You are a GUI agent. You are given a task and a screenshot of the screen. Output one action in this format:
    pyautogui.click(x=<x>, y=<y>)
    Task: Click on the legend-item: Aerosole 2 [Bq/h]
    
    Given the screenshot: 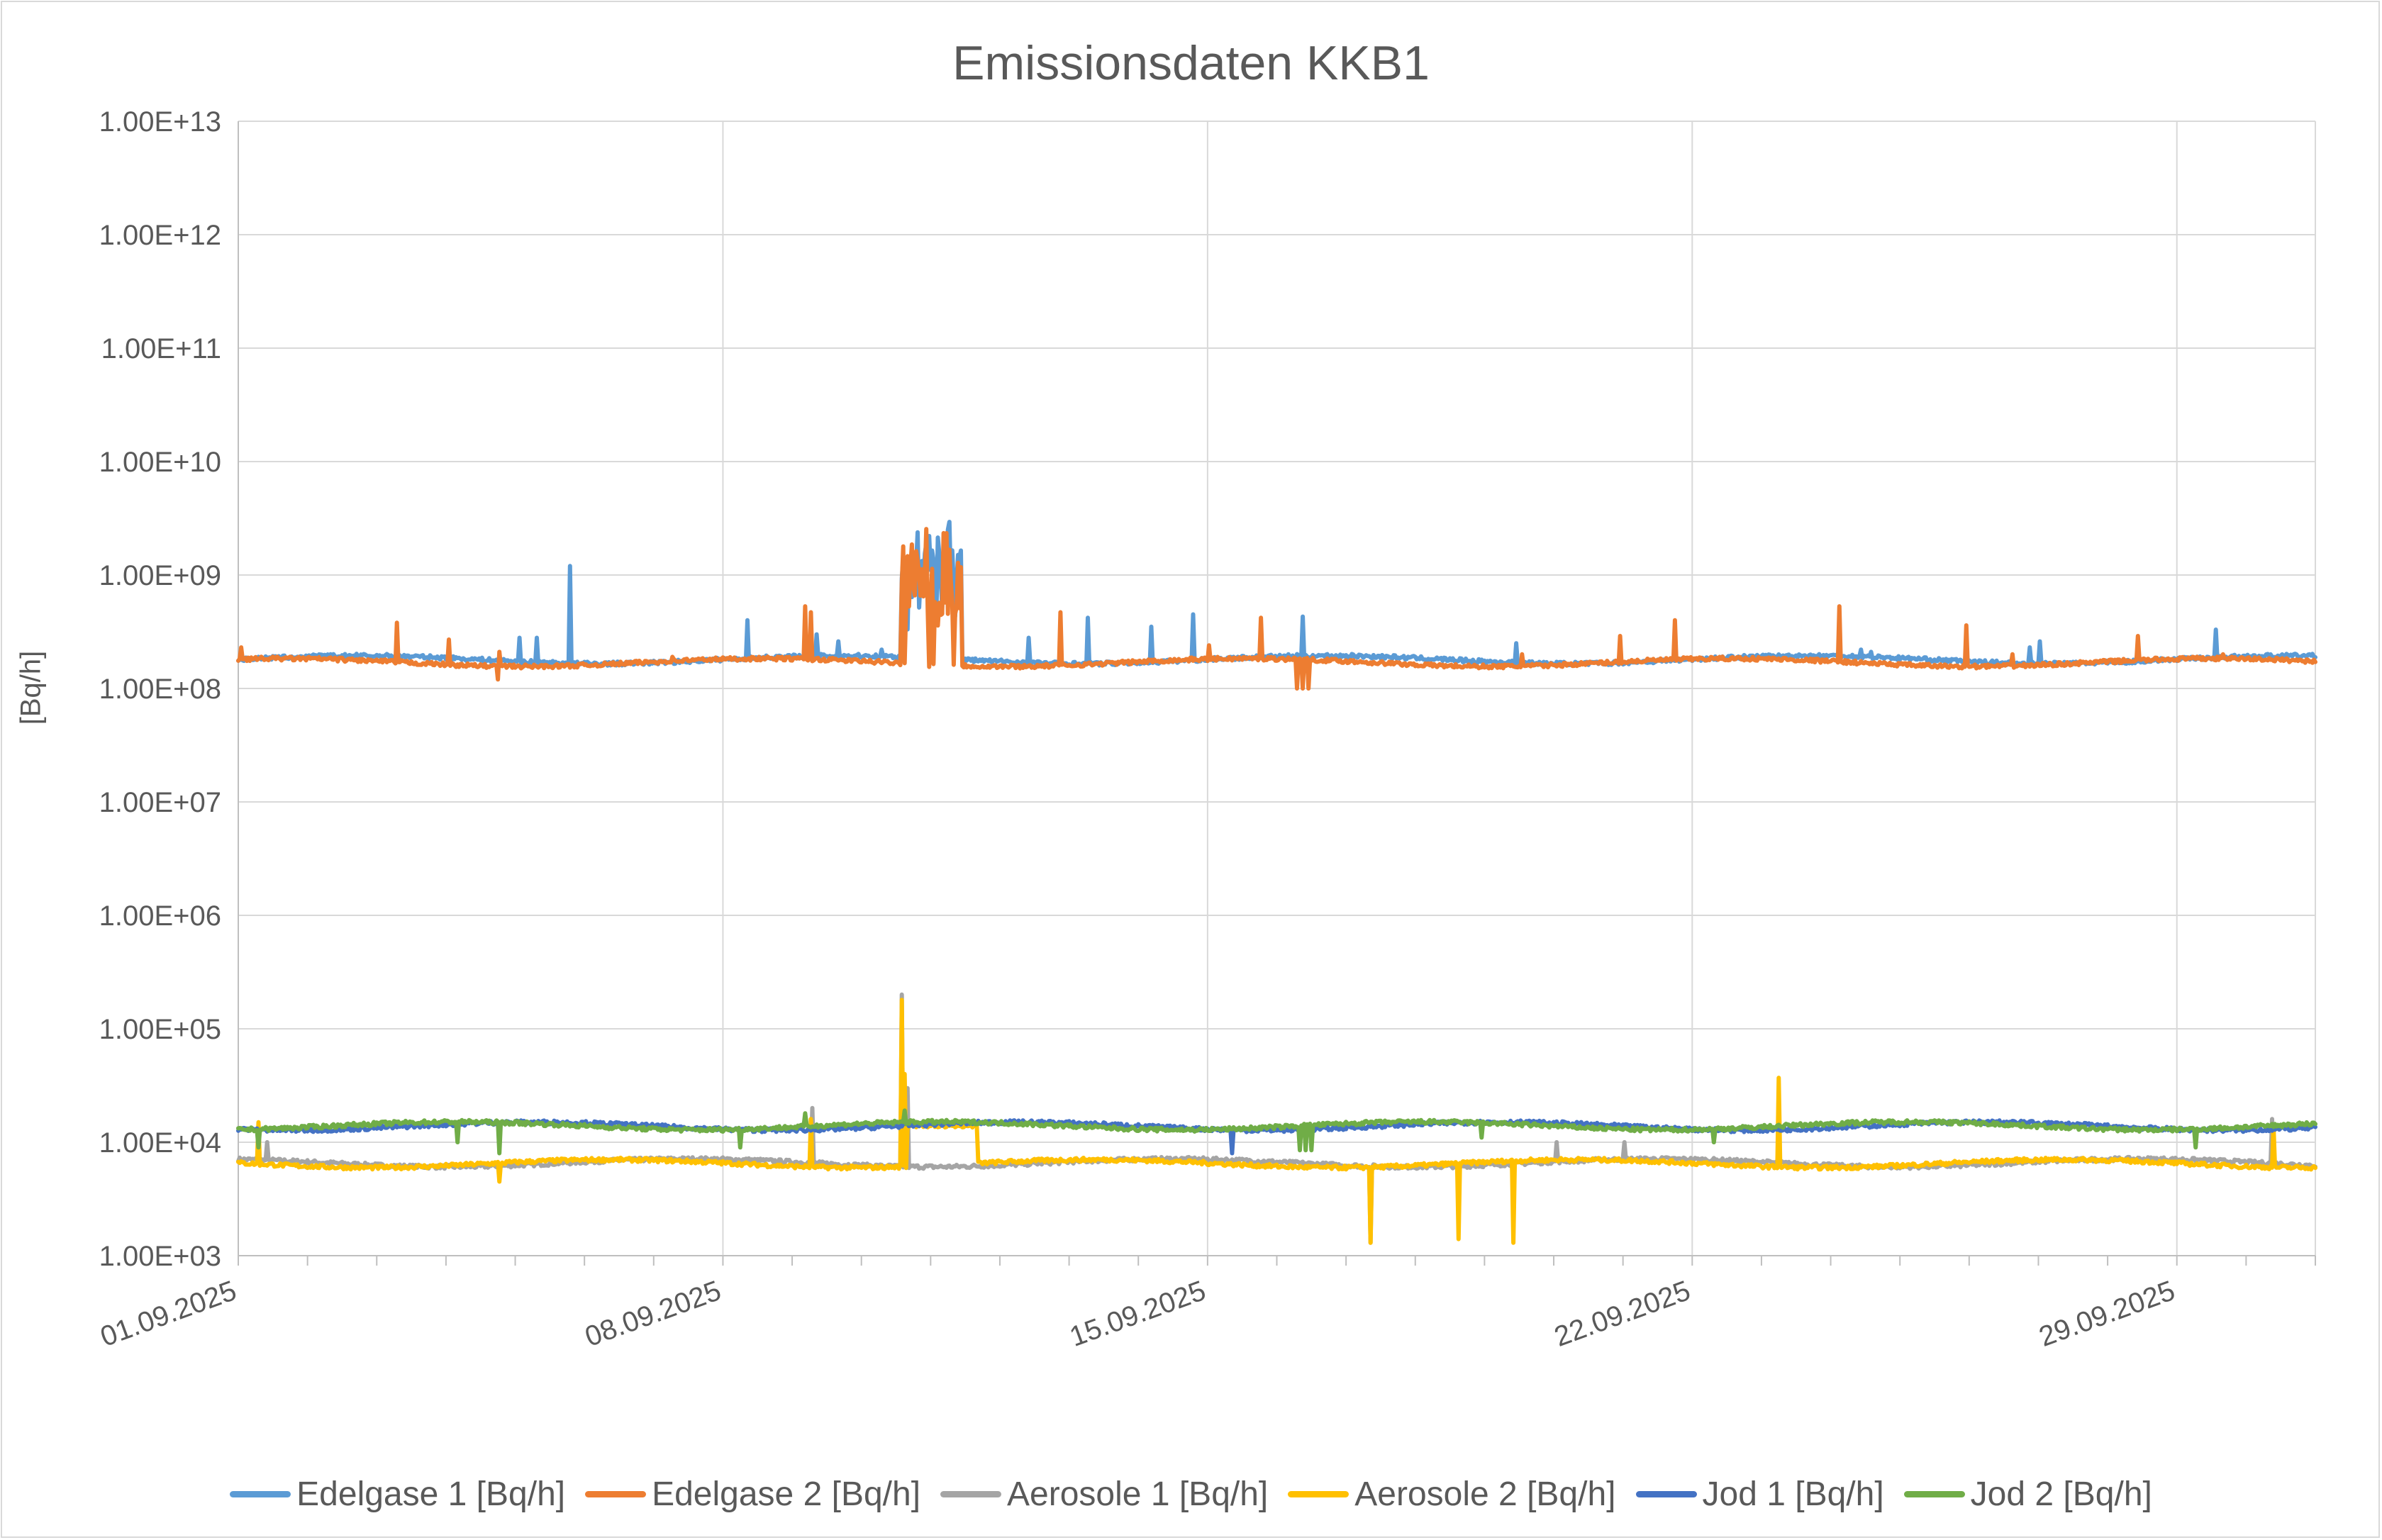 What is the action you would take?
    pyautogui.click(x=1452, y=1494)
    